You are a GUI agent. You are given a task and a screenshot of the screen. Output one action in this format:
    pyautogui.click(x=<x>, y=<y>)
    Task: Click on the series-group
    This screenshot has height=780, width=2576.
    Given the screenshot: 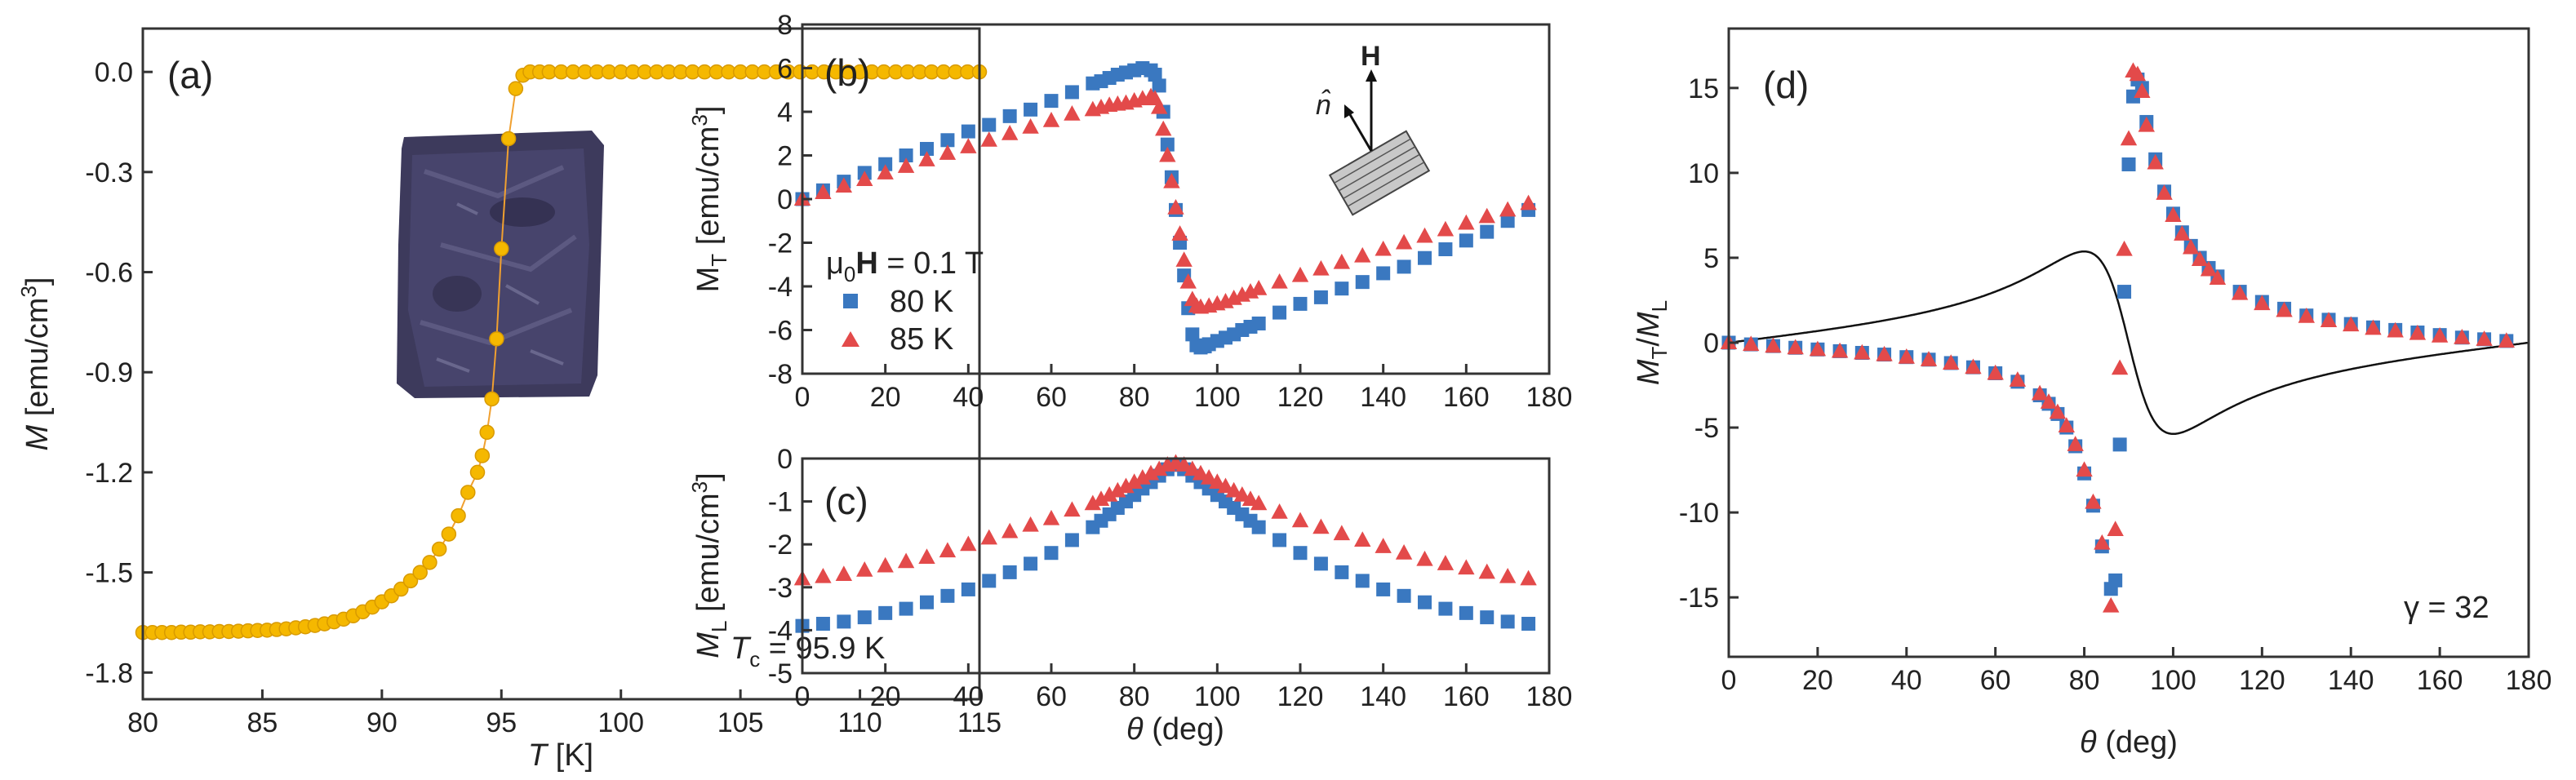 What is the action you would take?
    pyautogui.click(x=1165, y=208)
    